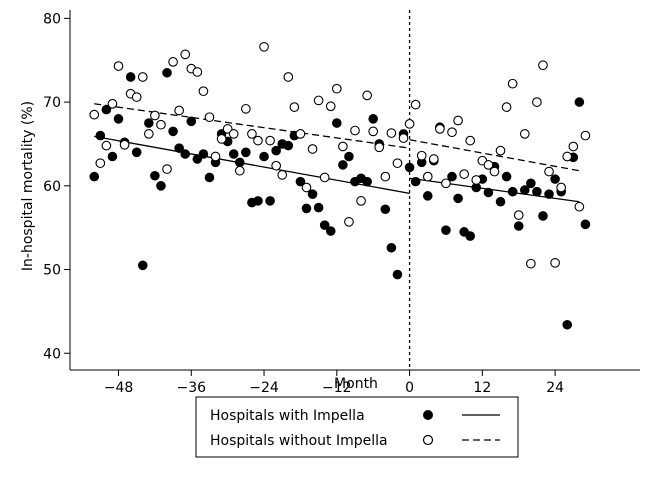 The width and height of the screenshot is (658, 482). I want to click on y-tick-label: 50, so click(52, 271).